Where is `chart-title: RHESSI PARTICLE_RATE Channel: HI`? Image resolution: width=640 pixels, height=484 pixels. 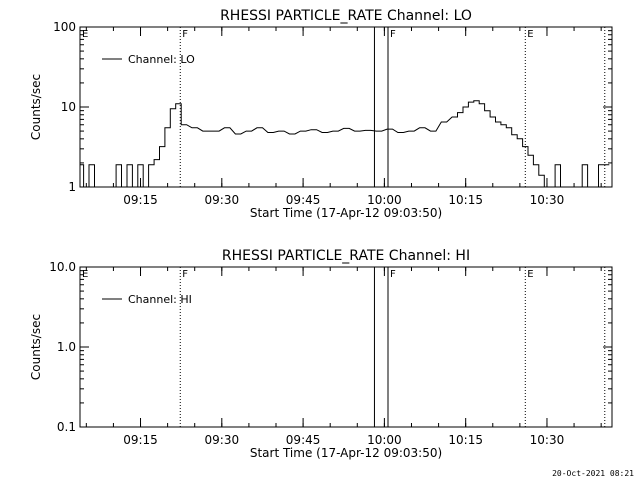 chart-title: RHESSI PARTICLE_RATE Channel: HI is located at coordinates (346, 256).